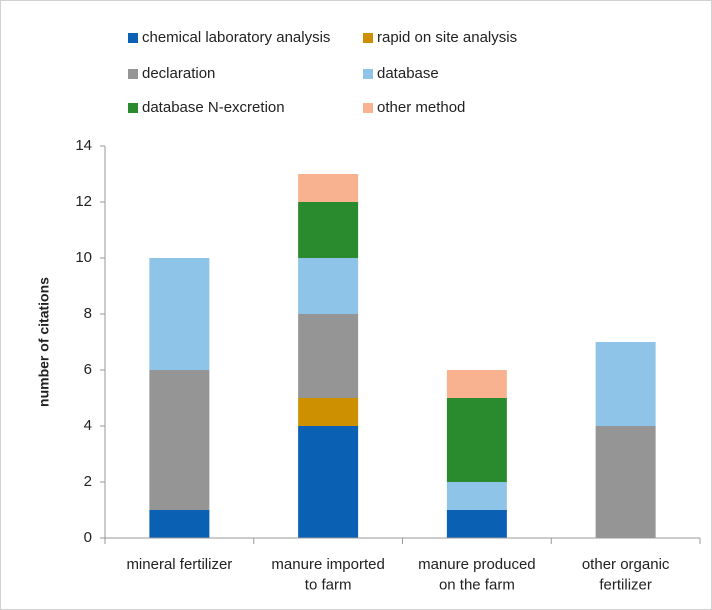 This screenshot has height=610, width=712. Describe the element at coordinates (447, 37) in the screenshot. I see `legend-label: rapid on site analysis` at that location.